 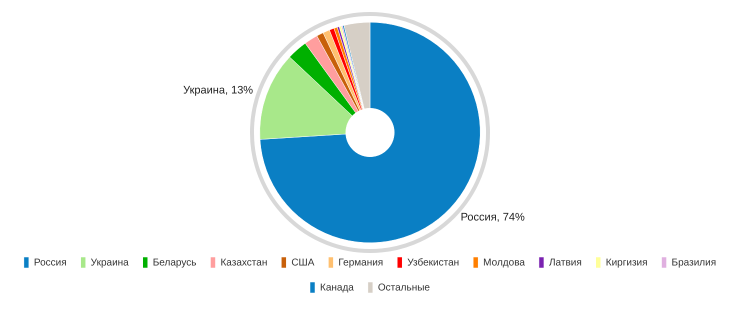 I want to click on legend-label: Казахстан, so click(x=244, y=262).